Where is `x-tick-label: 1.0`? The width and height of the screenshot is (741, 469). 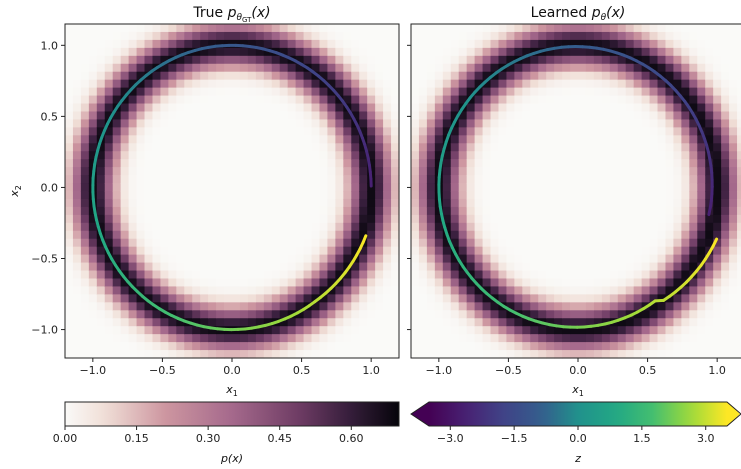 x-tick-label: 1.0 is located at coordinates (371, 370).